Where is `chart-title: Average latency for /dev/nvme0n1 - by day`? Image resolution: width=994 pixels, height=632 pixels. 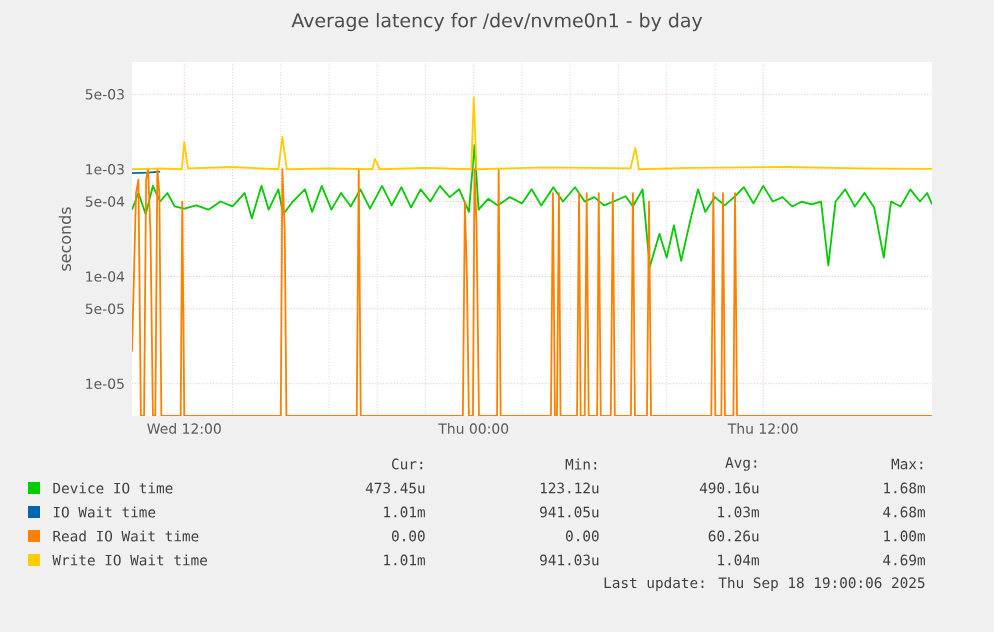 chart-title: Average latency for /dev/nvme0n1 - by day is located at coordinates (497, 22).